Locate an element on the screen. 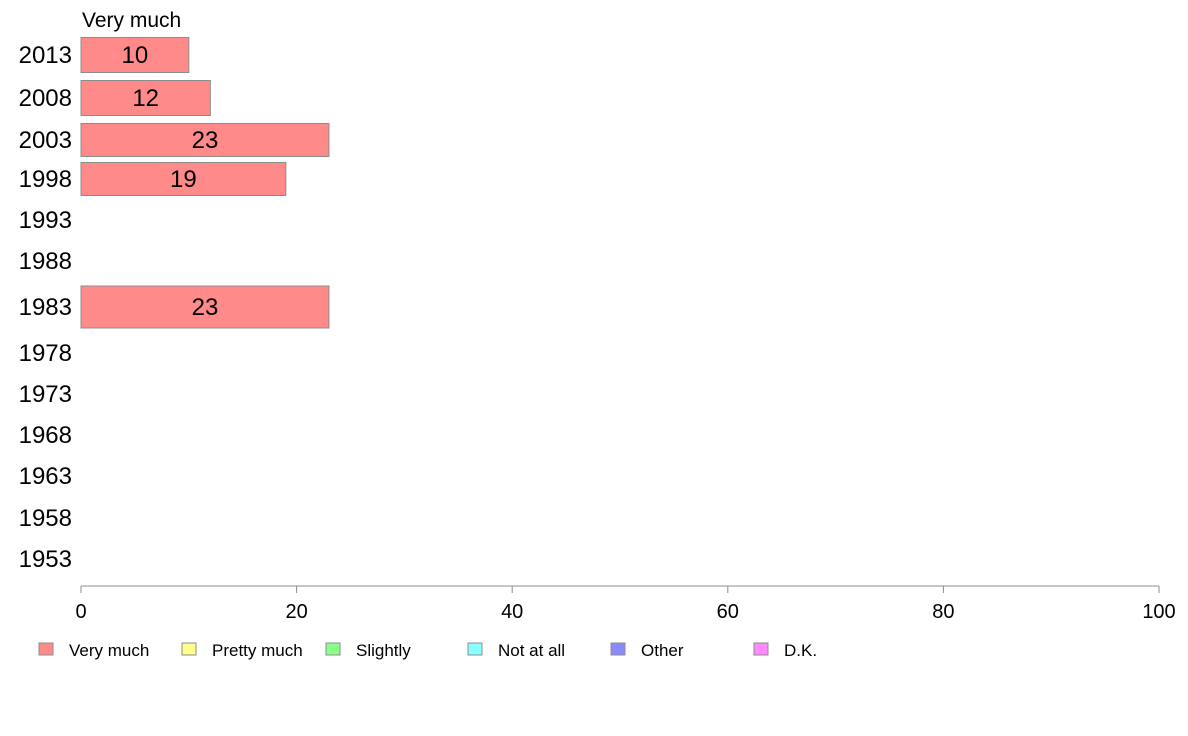 The height and width of the screenshot is (736, 1188). x-tick-label: 80 is located at coordinates (943, 612).